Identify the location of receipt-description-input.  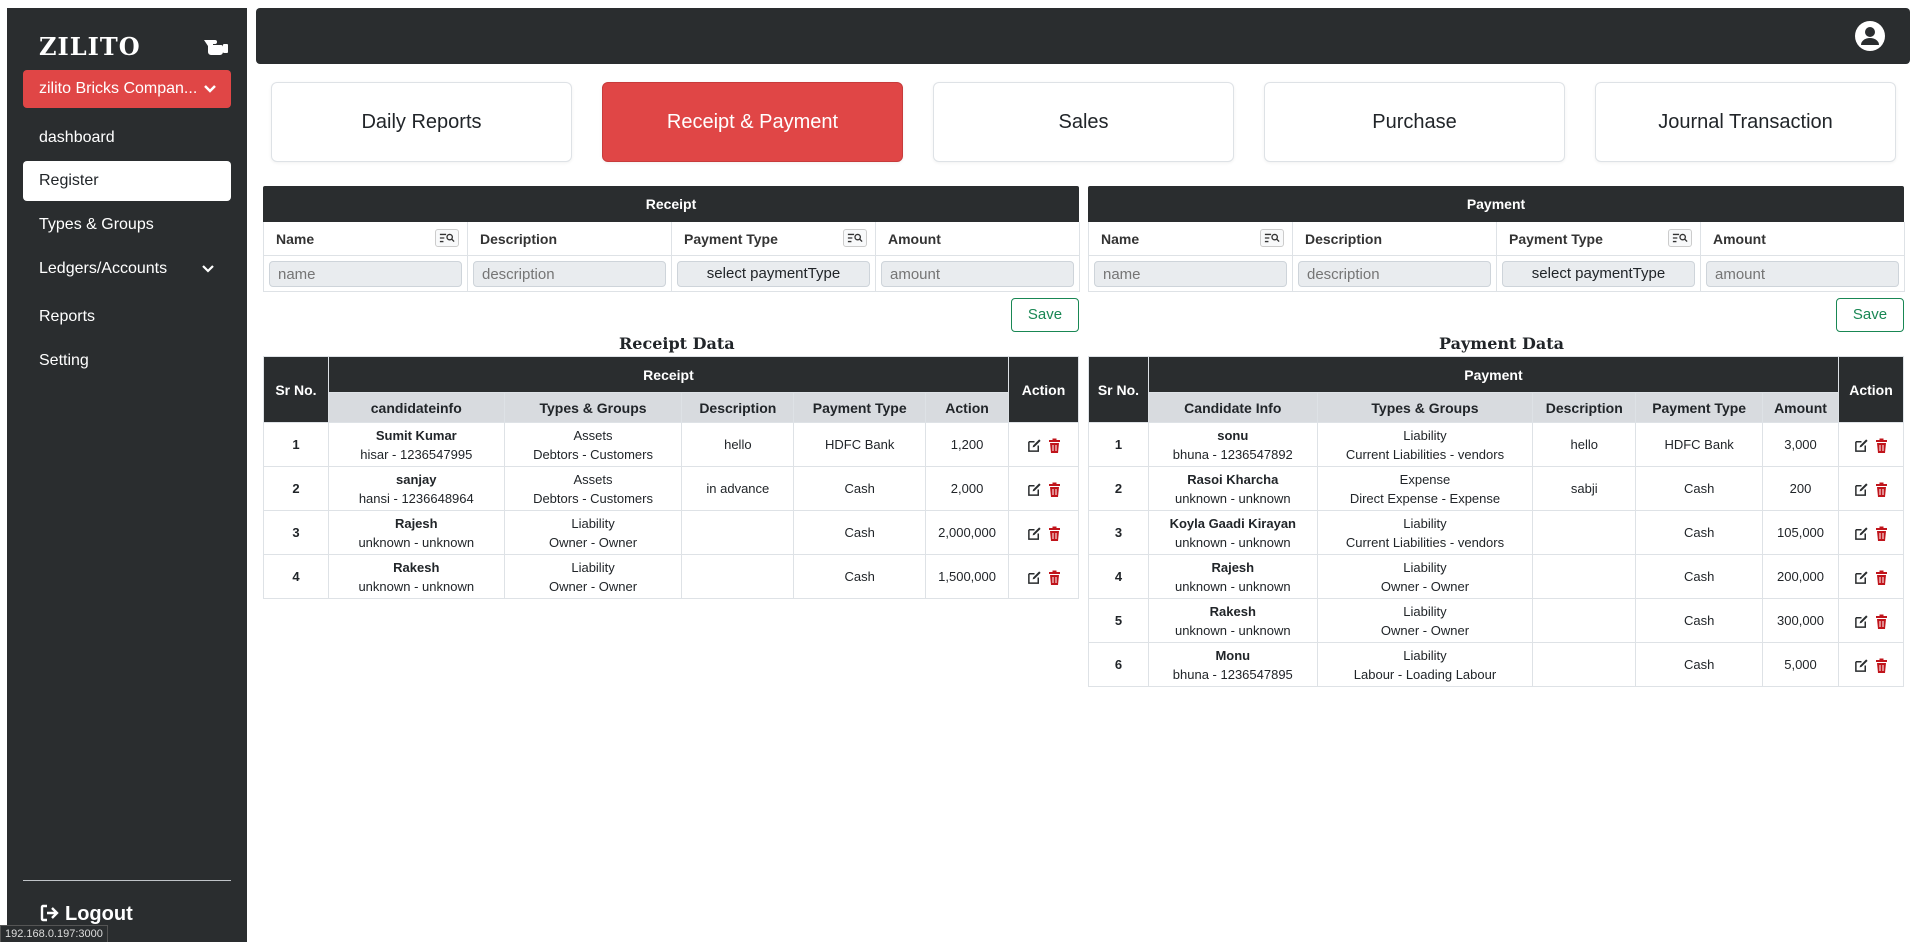
(569, 274).